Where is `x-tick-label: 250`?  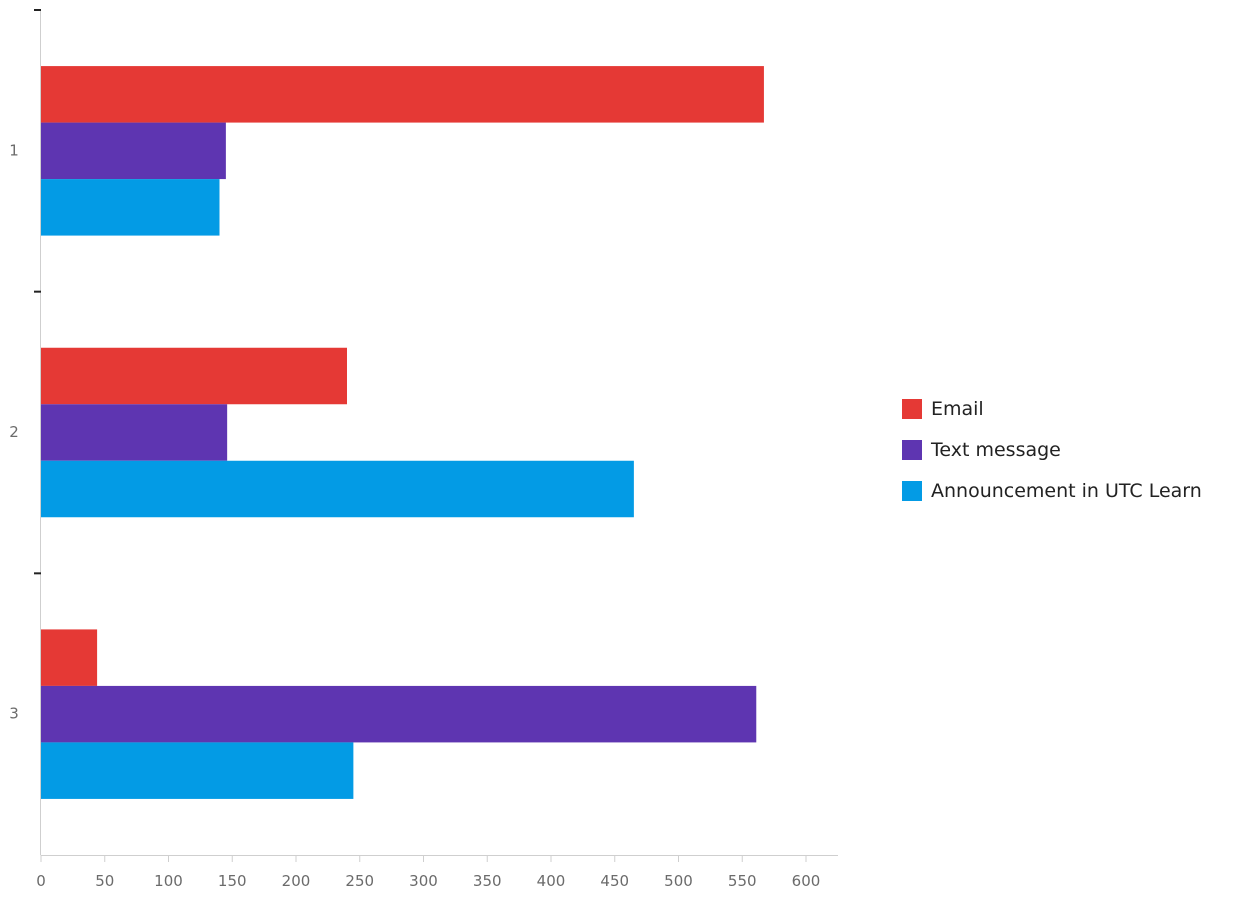
x-tick-label: 250 is located at coordinates (359, 881).